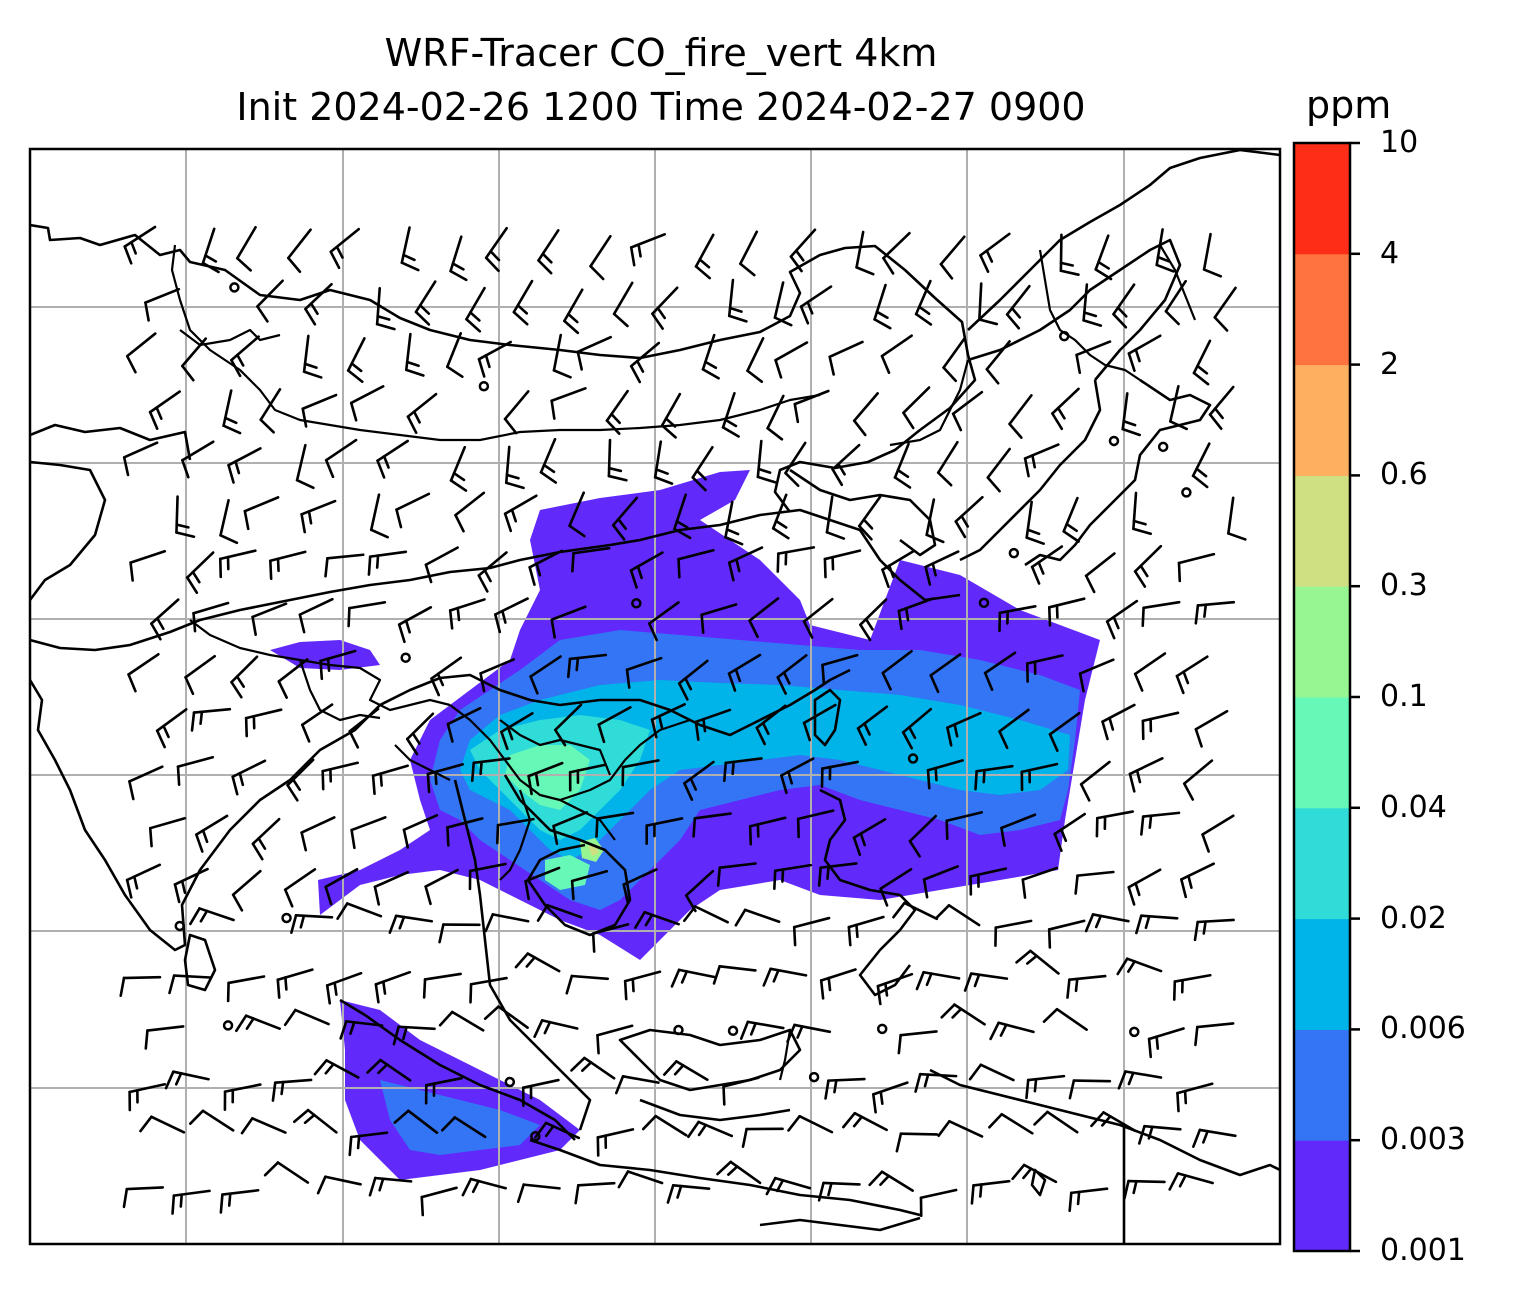 This screenshot has width=1528, height=1306. Describe the element at coordinates (1413, 918) in the screenshot. I see `colorbar-tick-label: 0.02` at that location.